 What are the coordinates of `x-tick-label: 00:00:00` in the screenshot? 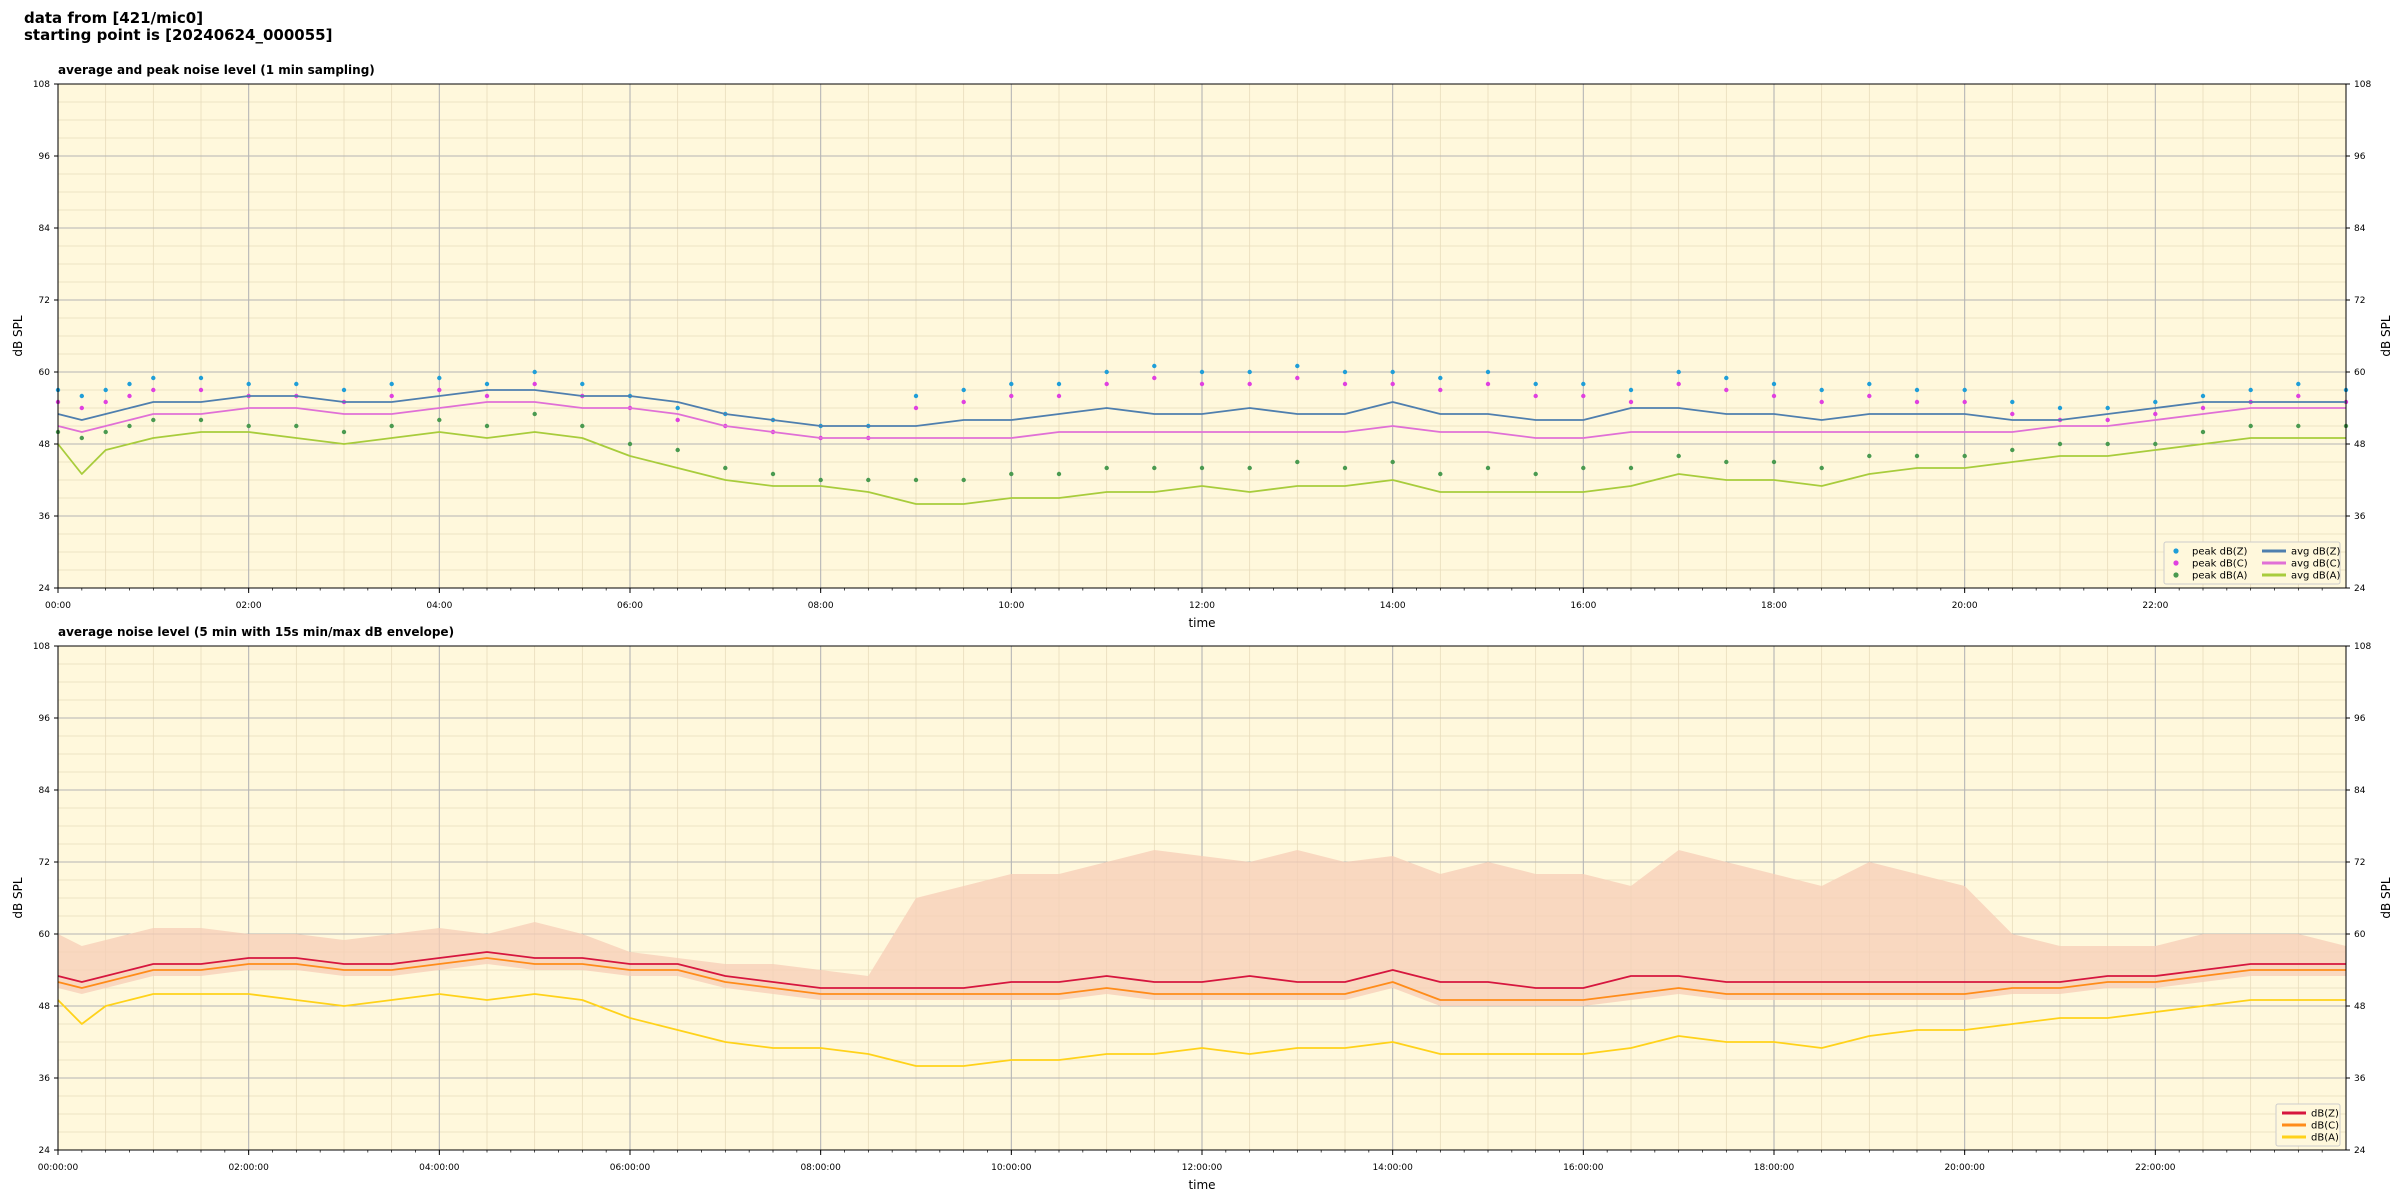 It's located at (58, 1168).